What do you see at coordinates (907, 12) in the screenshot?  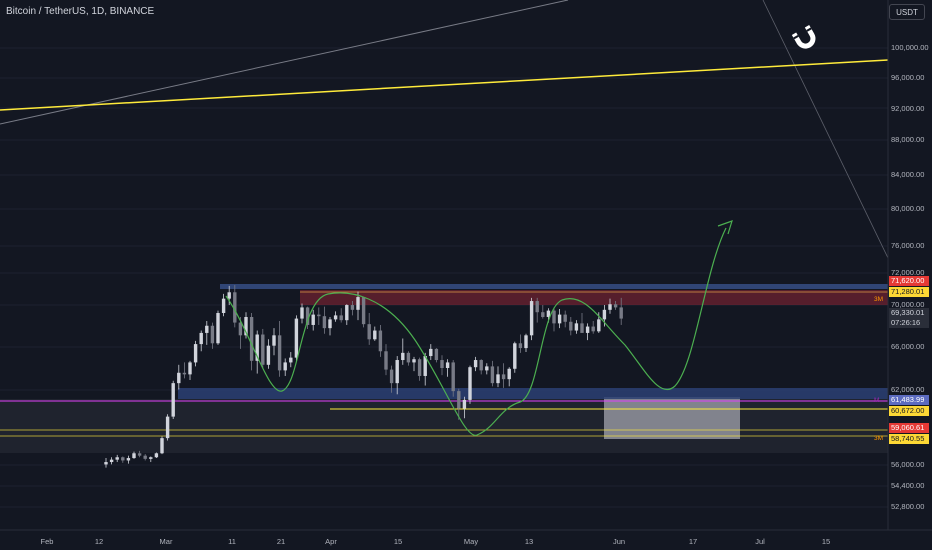 I see `currency-button: USDT` at bounding box center [907, 12].